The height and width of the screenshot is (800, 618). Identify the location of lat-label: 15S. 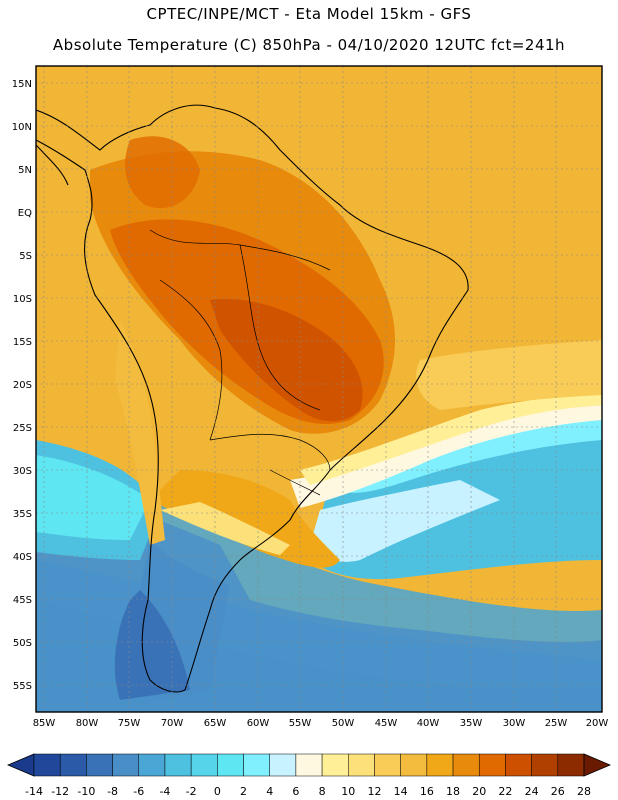
(22, 342).